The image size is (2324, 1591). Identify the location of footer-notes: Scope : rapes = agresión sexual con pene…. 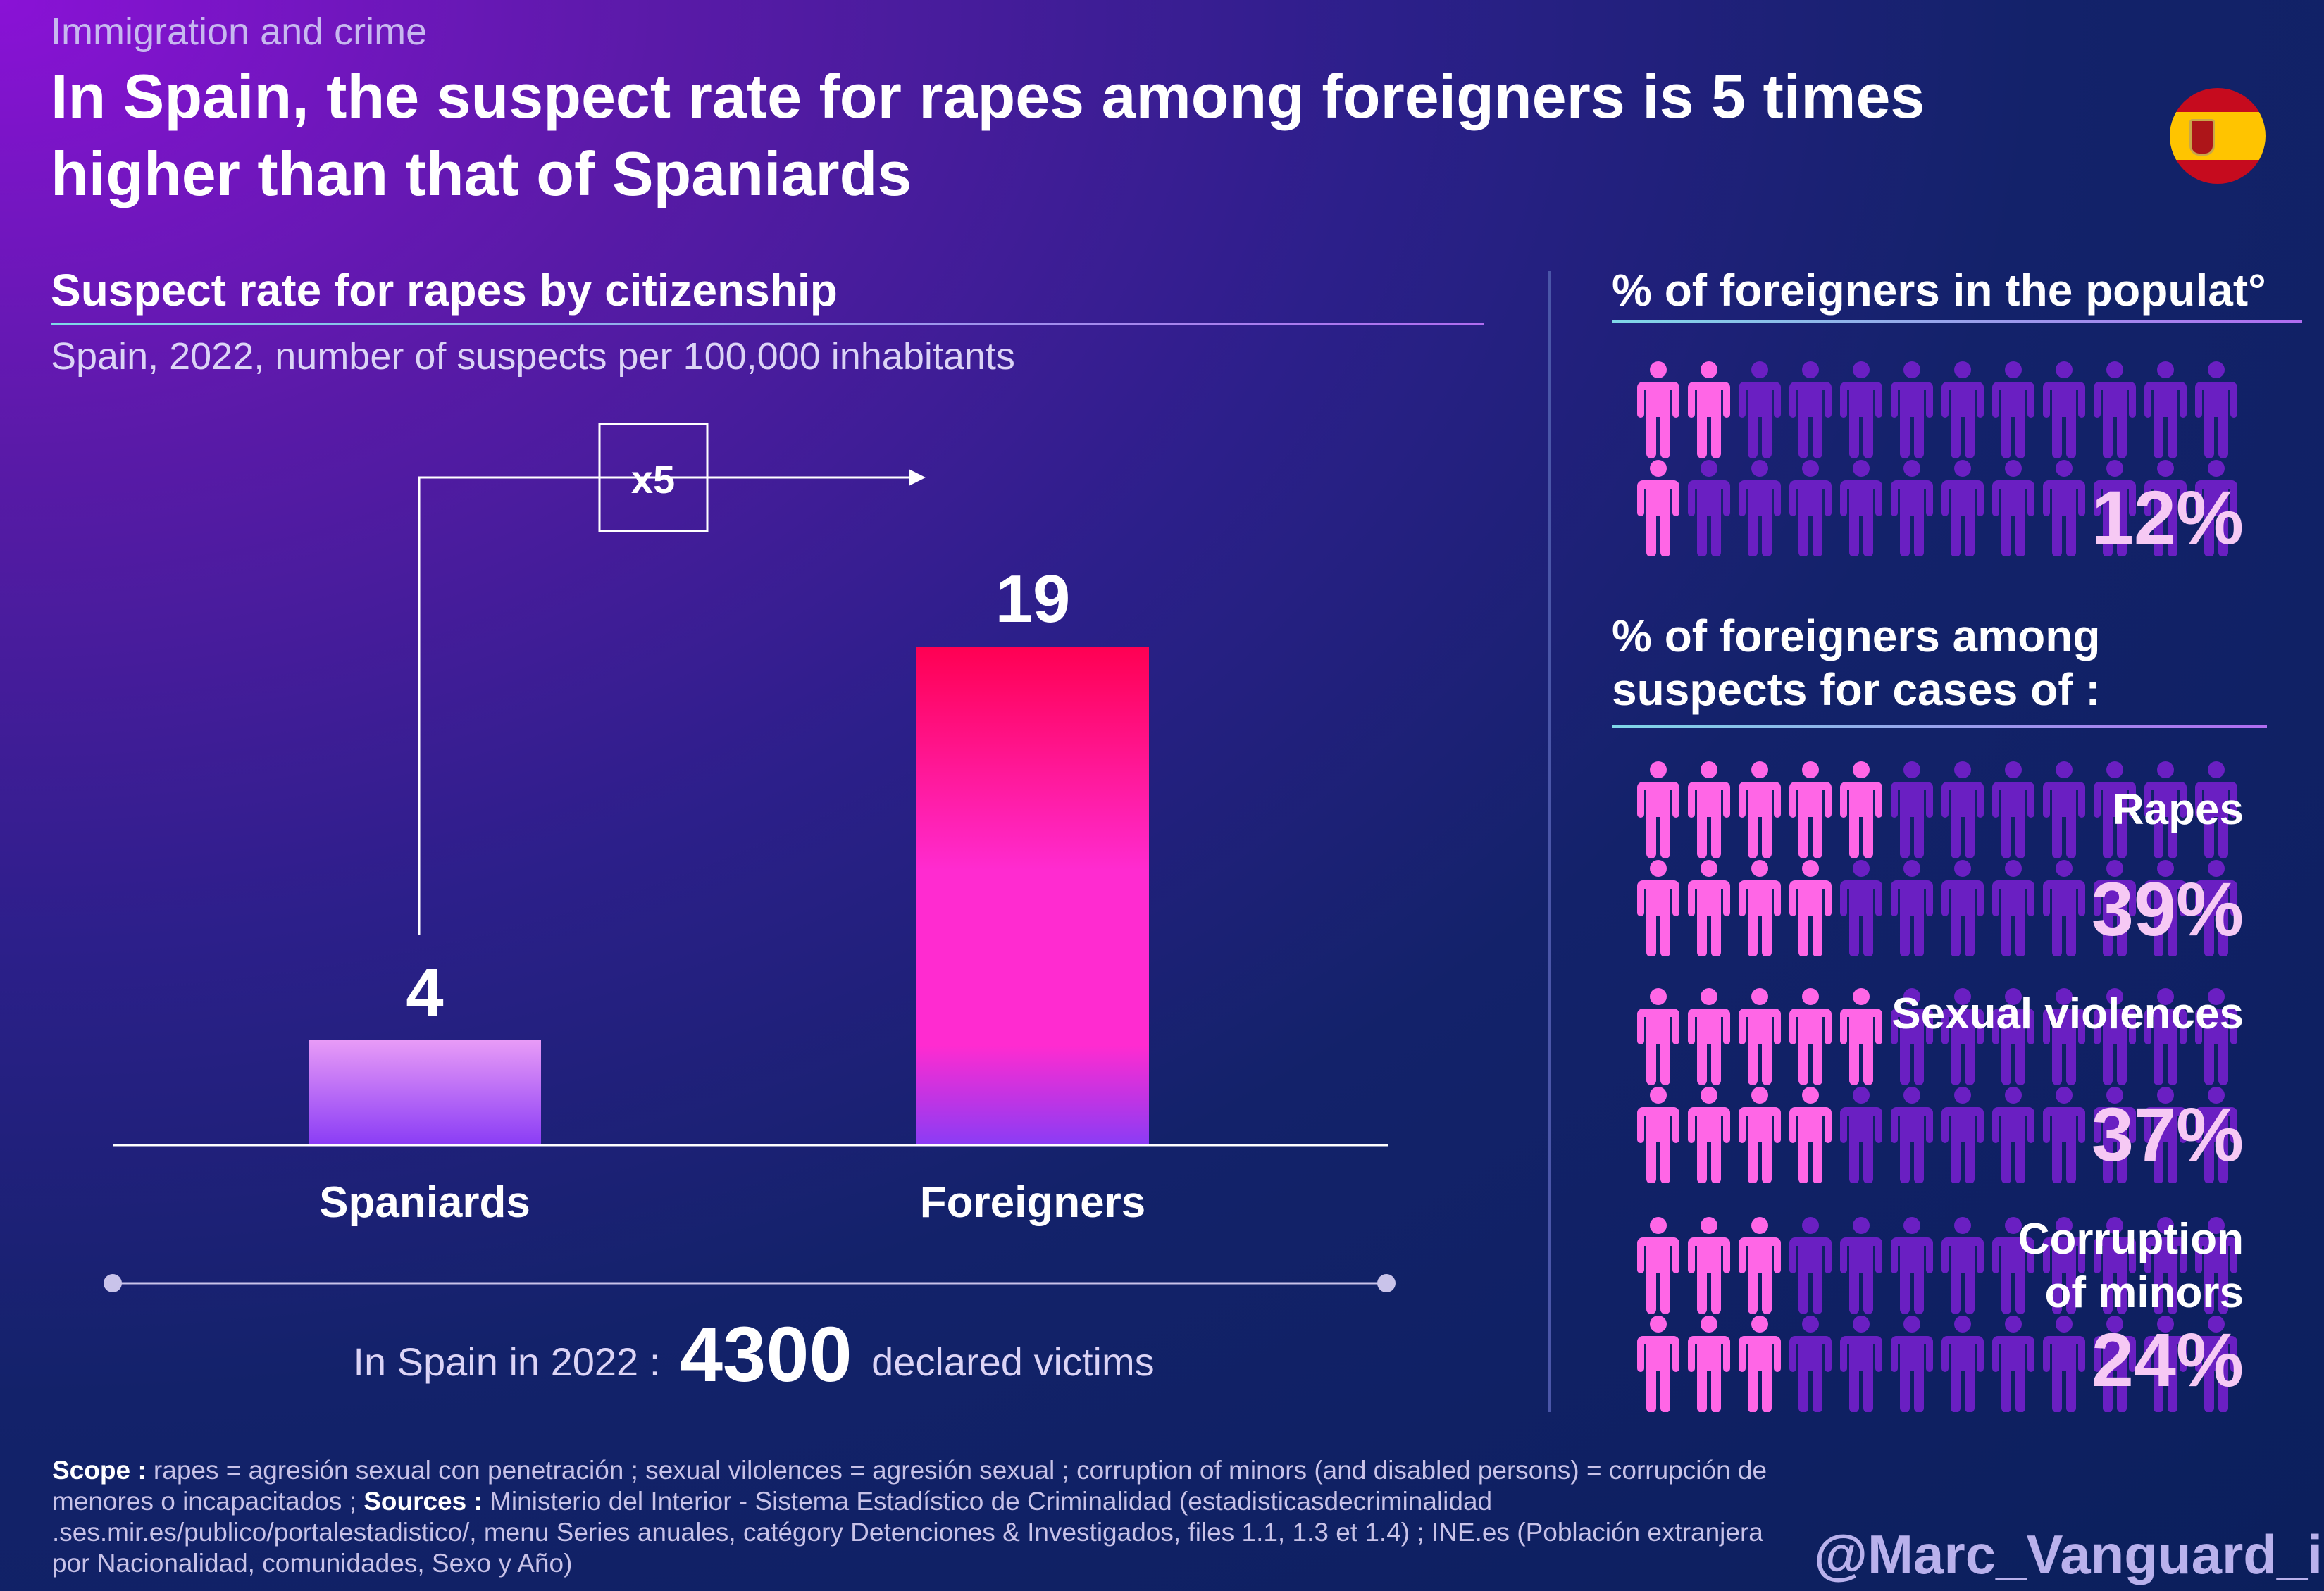
(922, 1517).